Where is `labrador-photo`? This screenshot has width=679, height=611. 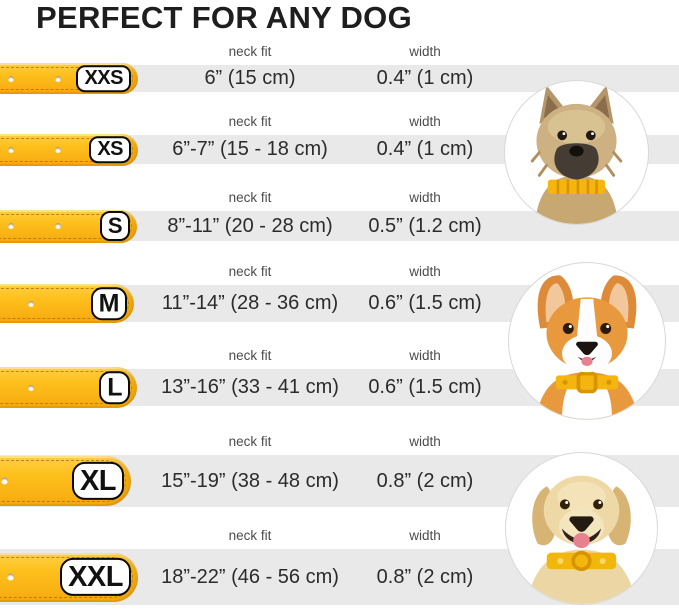
labrador-photo is located at coordinates (581, 528).